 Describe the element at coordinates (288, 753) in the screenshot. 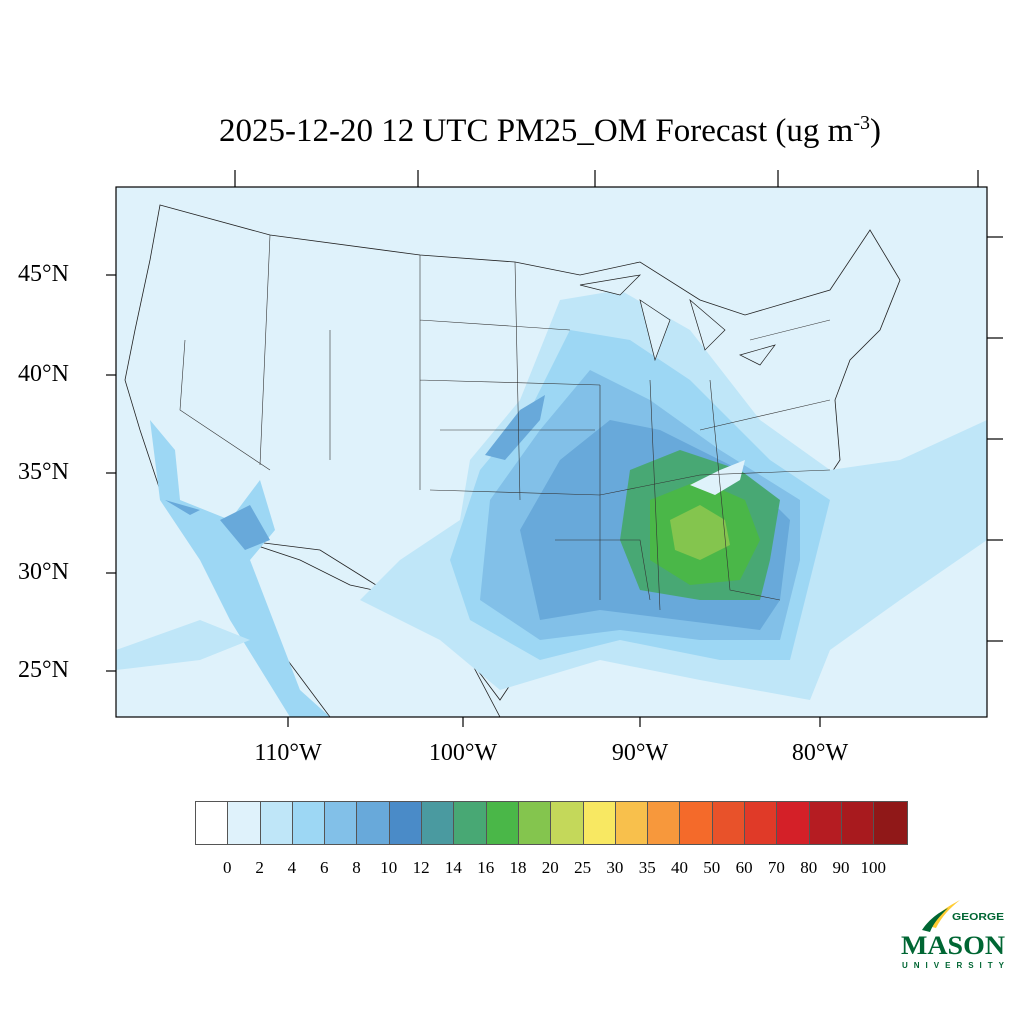

I see `lon-label: 110°W` at that location.